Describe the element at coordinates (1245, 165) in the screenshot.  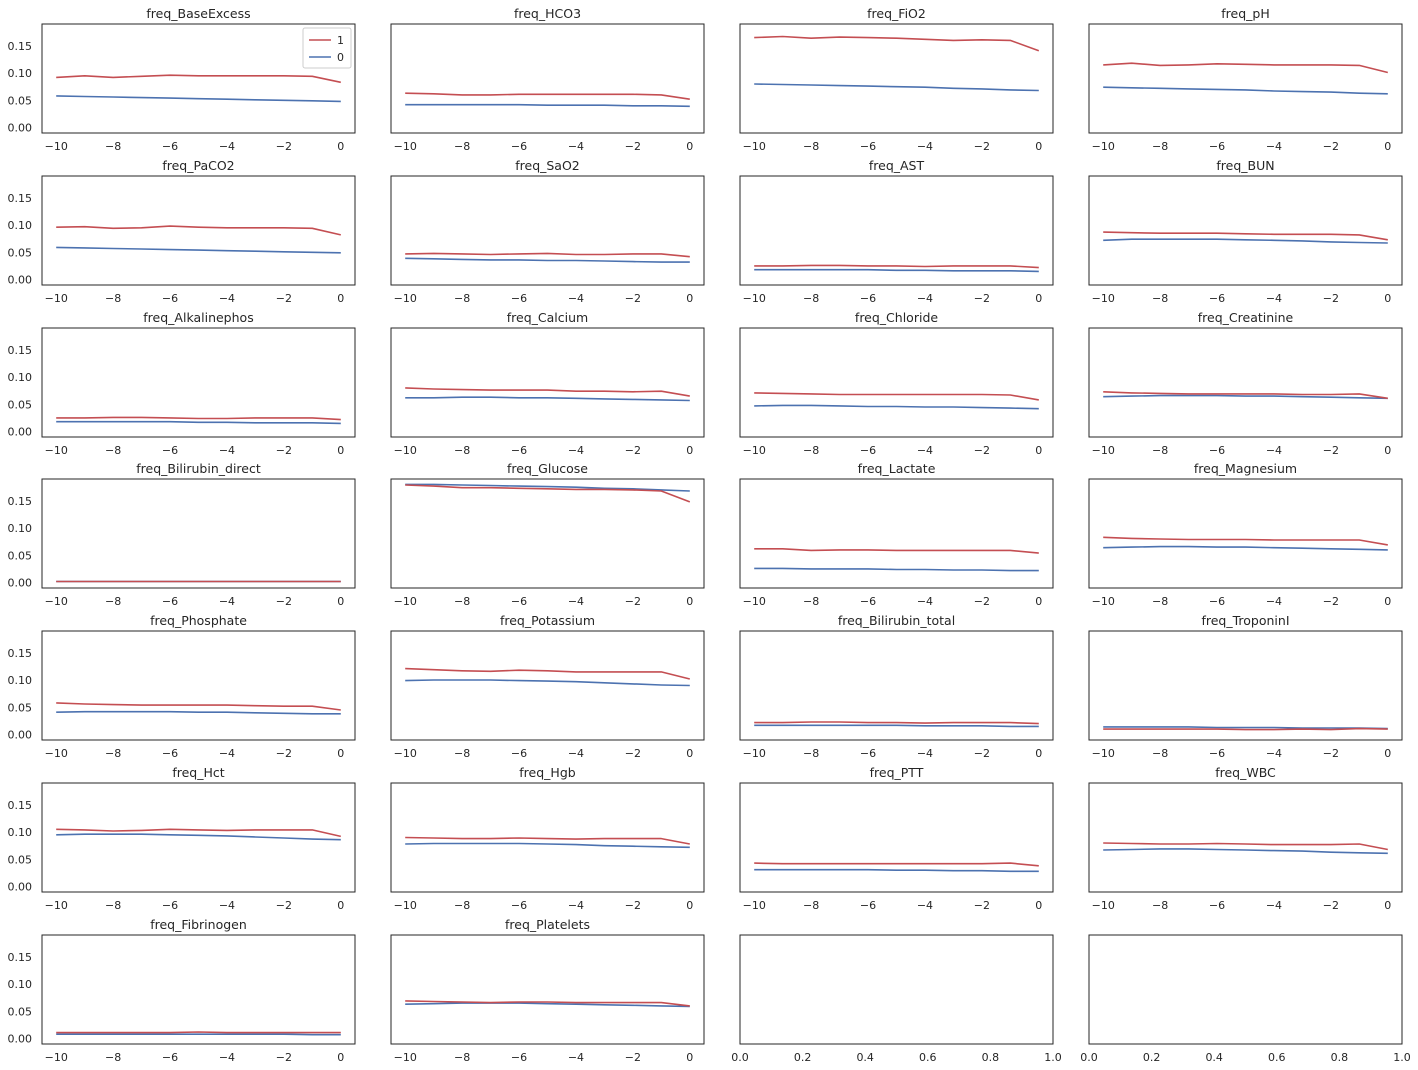
I see `panel-title: freq_BUN` at that location.